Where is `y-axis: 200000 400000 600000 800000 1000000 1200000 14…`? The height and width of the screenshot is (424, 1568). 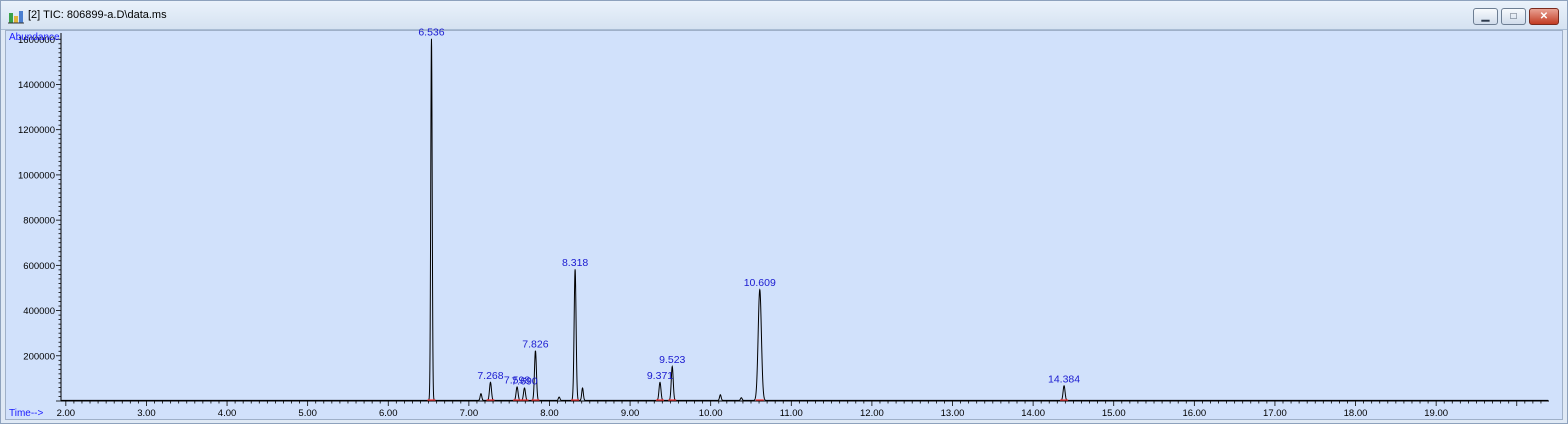 y-axis: 200000 400000 600000 800000 1000000 1200000 14… is located at coordinates (40, 217).